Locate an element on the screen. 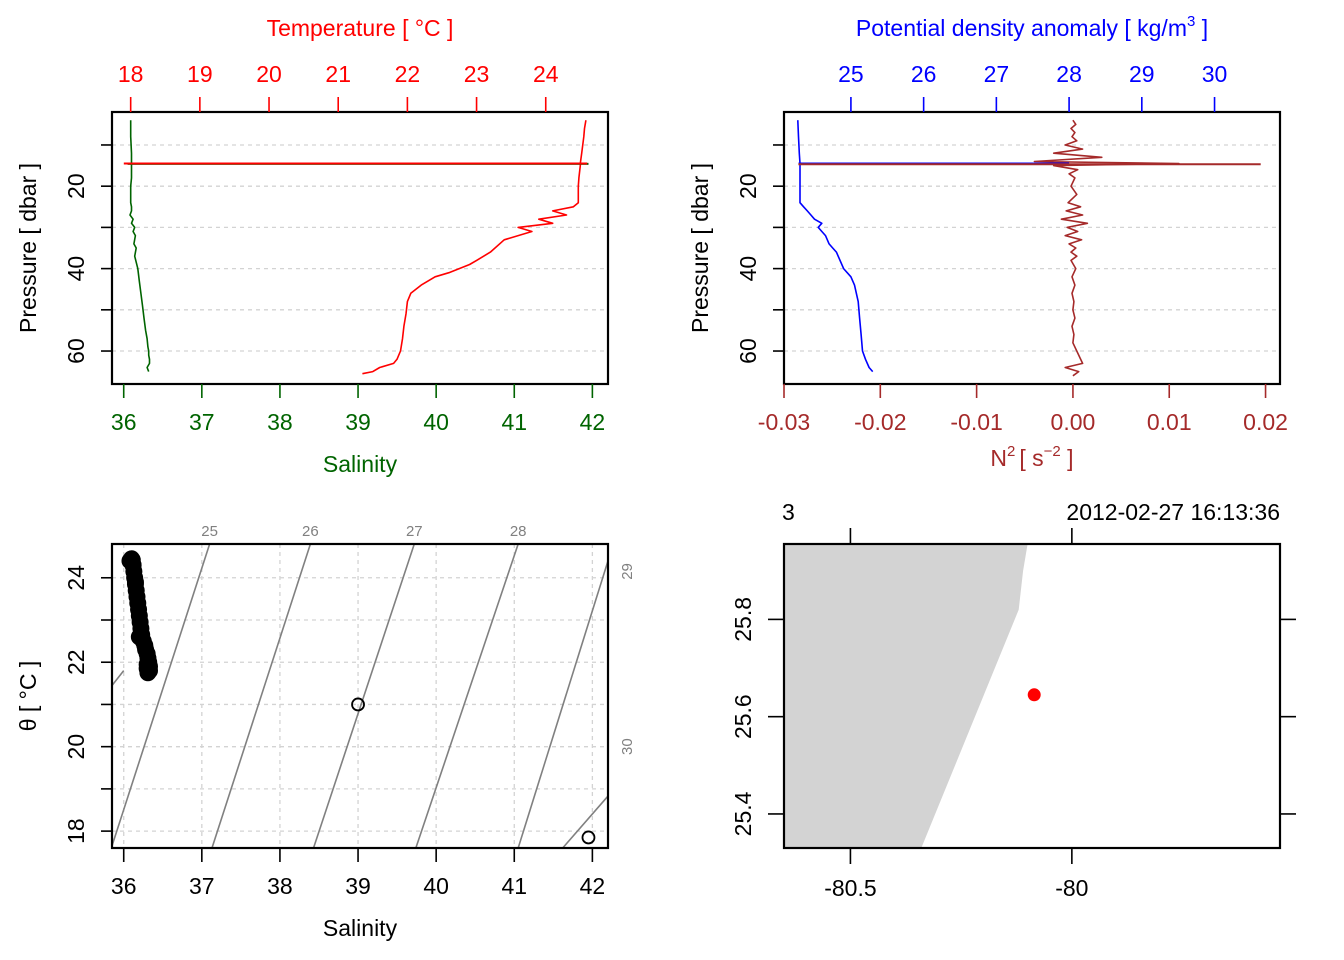 Image resolution: width=1344 pixels, height=960 pixels. p2-top-title-close: ] is located at coordinates (1201, 28).